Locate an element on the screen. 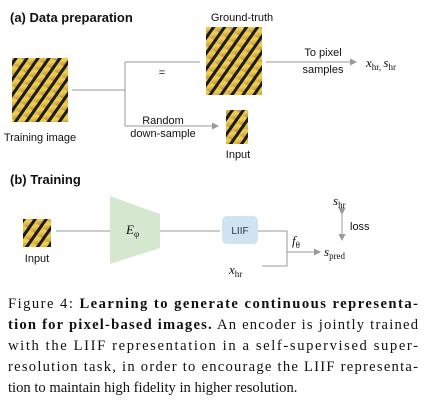  loss-label: loss is located at coordinates (360, 227).